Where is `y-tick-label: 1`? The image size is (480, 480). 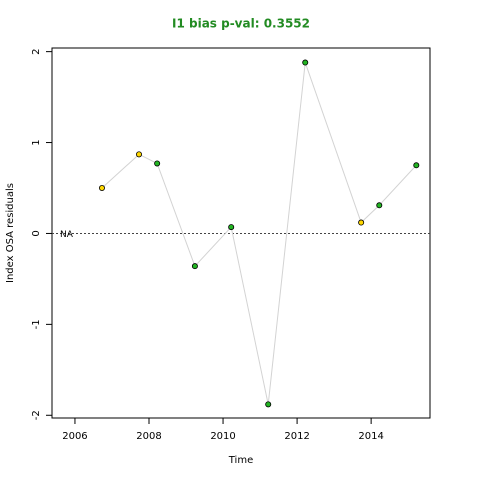
y-tick-label: 1 is located at coordinates (36, 142).